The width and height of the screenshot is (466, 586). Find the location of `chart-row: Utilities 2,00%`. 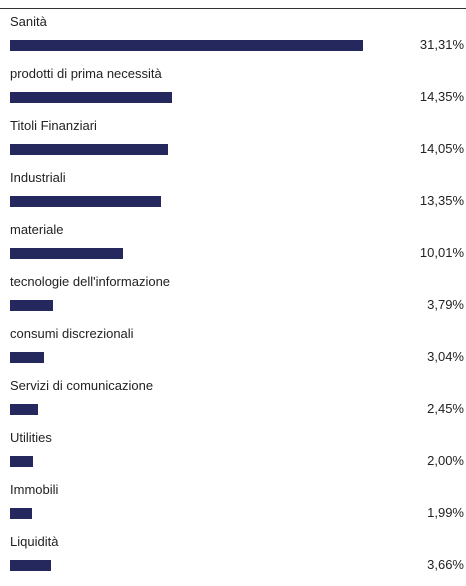

chart-row: Utilities 2,00% is located at coordinates (233, 456).